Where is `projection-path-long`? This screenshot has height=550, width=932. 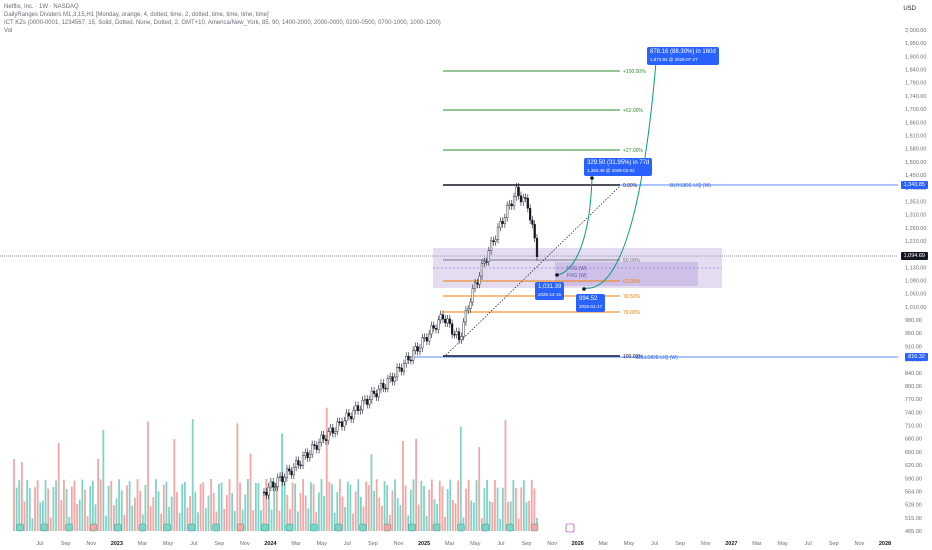
projection-path-long is located at coordinates (620, 175).